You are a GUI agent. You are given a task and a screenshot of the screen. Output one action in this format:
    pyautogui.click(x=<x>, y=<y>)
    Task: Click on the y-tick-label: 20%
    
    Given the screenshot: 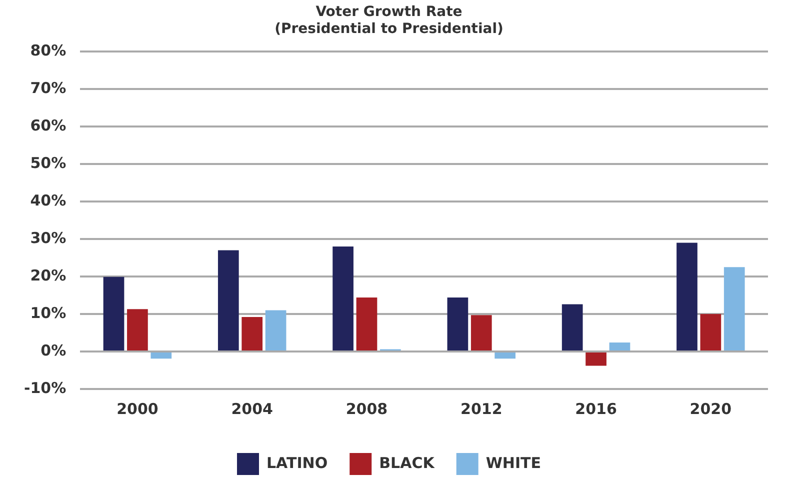 What is the action you would take?
    pyautogui.click(x=48, y=275)
    